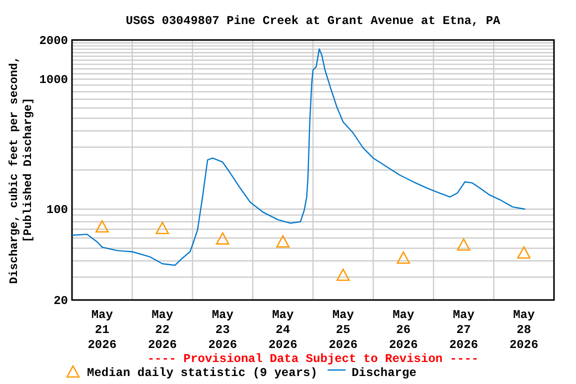  Describe the element at coordinates (202, 373) in the screenshot. I see `legend-label: Median daily statistic (9 years)` at that location.